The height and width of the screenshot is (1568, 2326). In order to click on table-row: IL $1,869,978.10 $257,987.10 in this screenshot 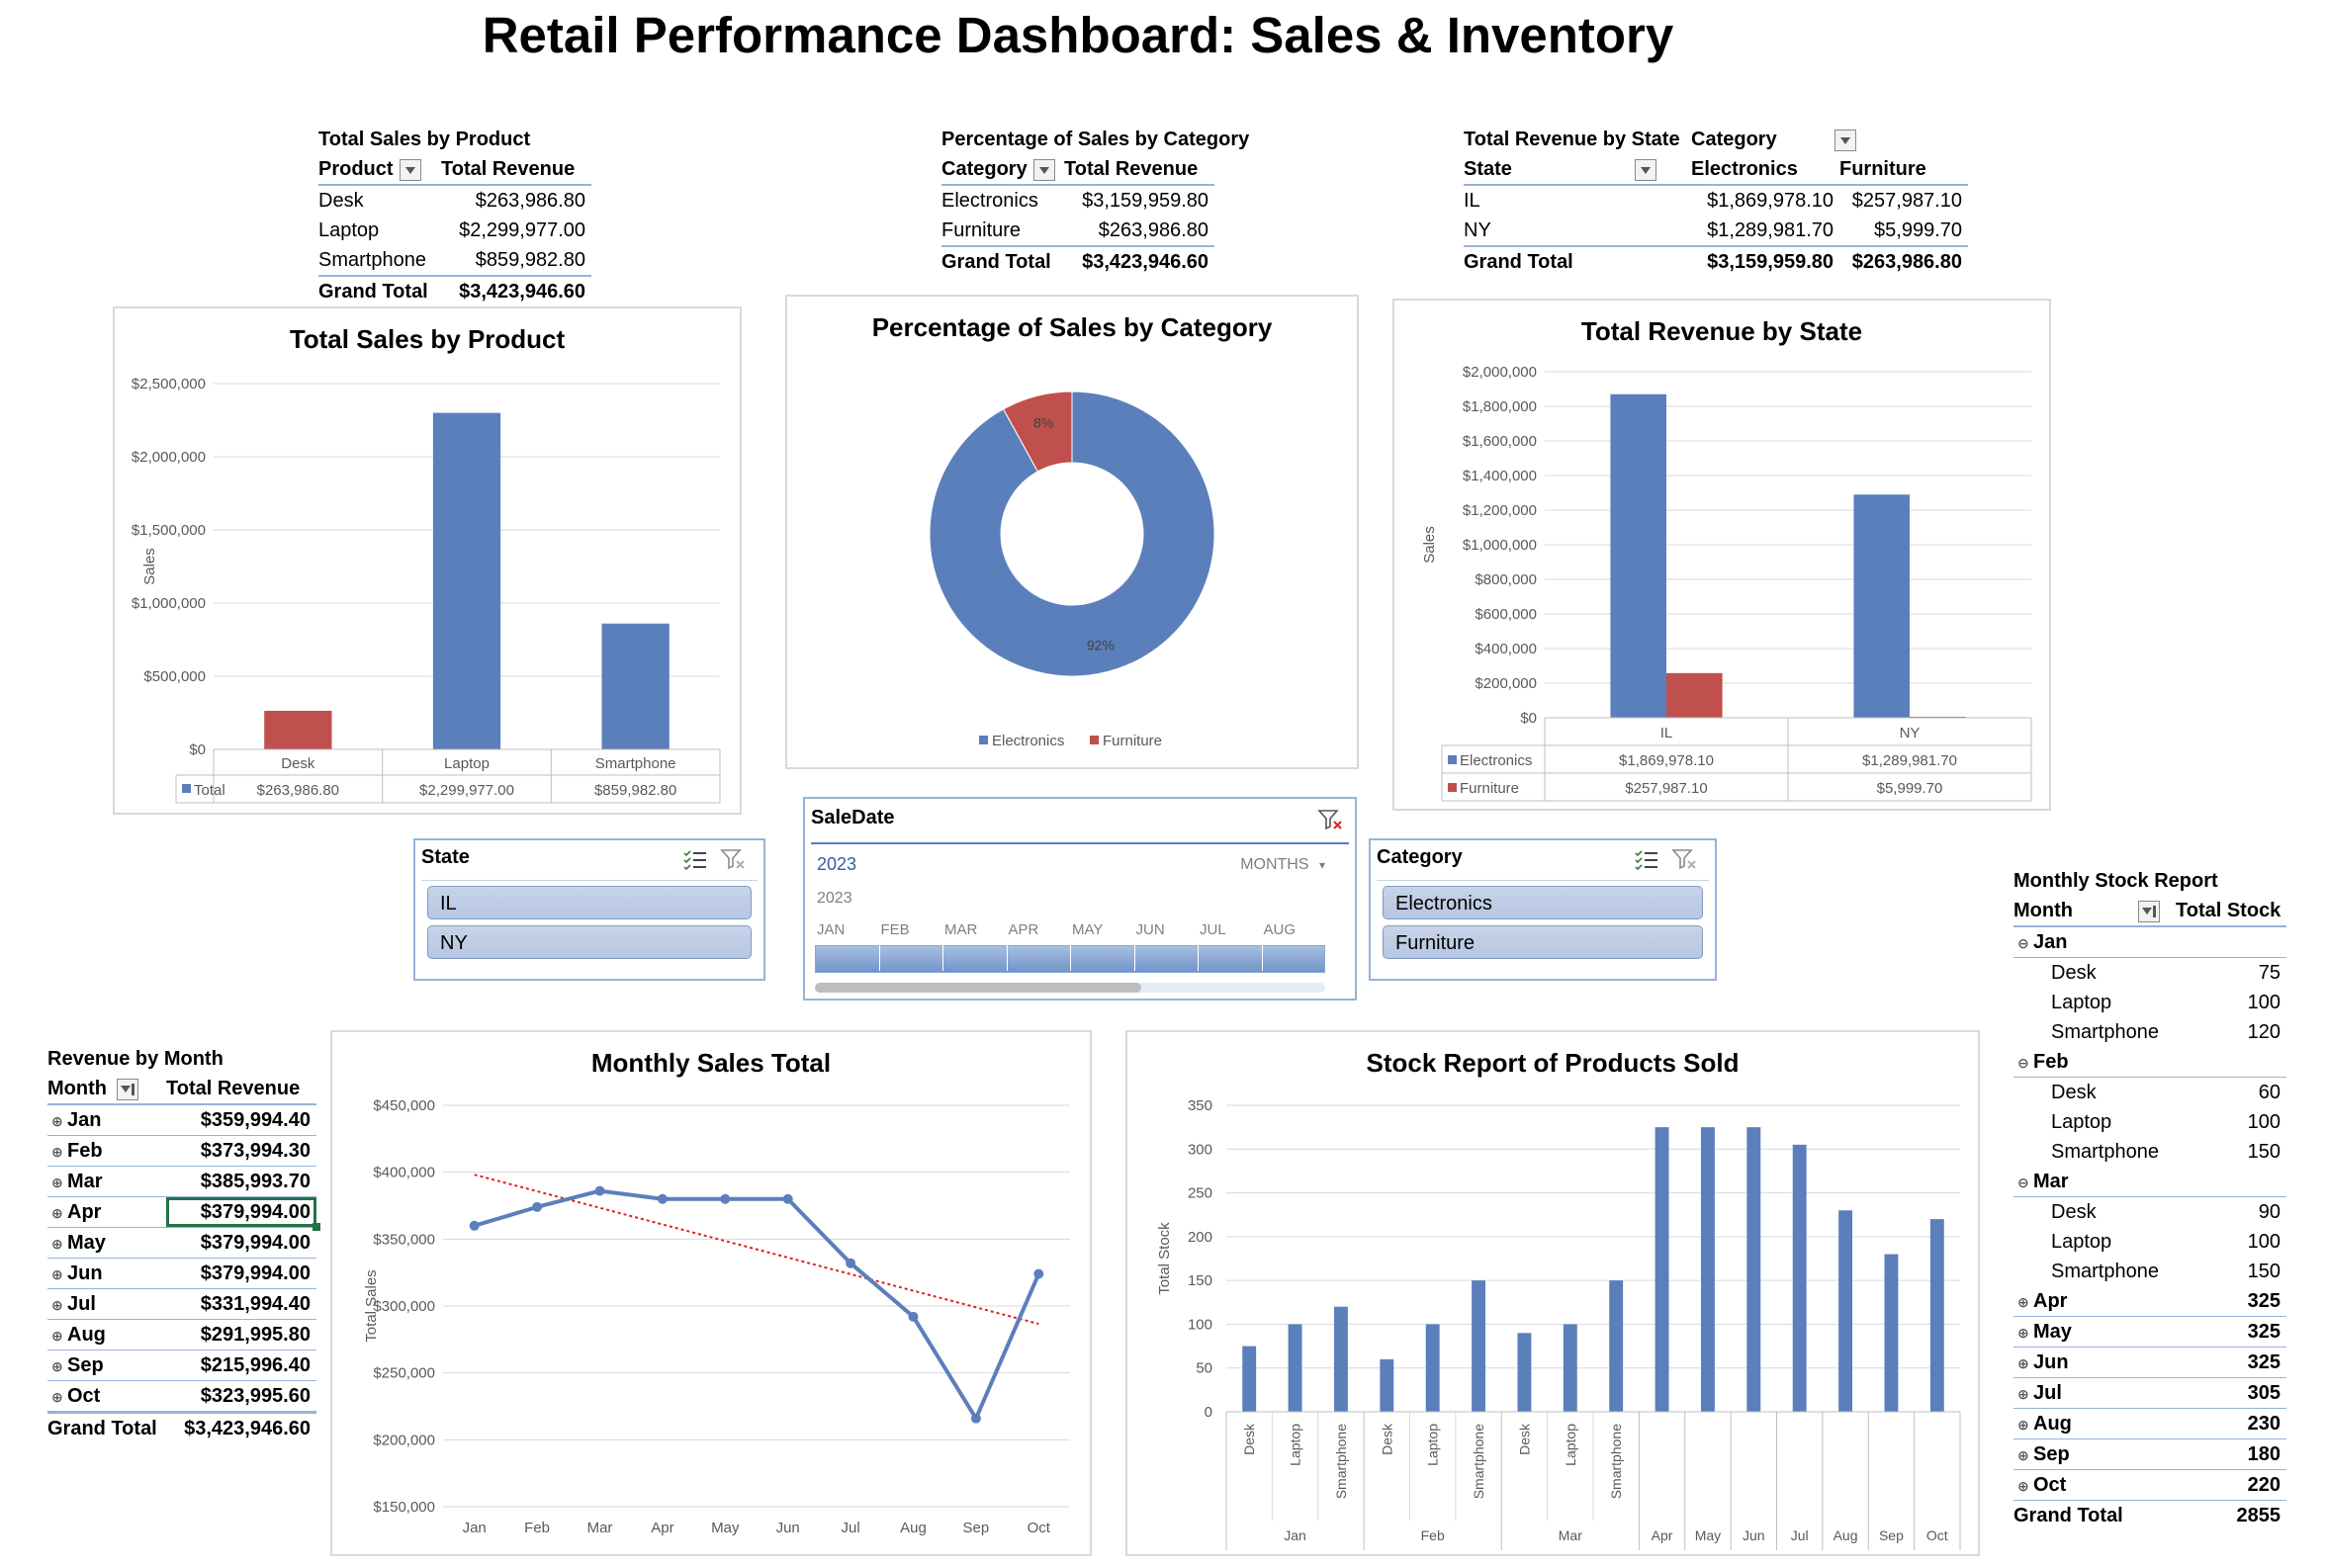, I will do `click(1716, 201)`.